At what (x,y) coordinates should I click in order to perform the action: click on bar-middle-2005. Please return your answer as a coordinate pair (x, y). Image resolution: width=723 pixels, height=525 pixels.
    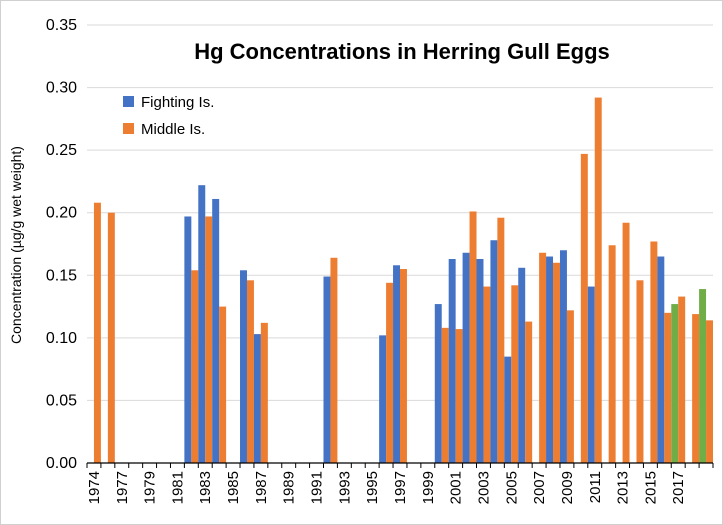
    Looking at the image, I should click on (529, 392).